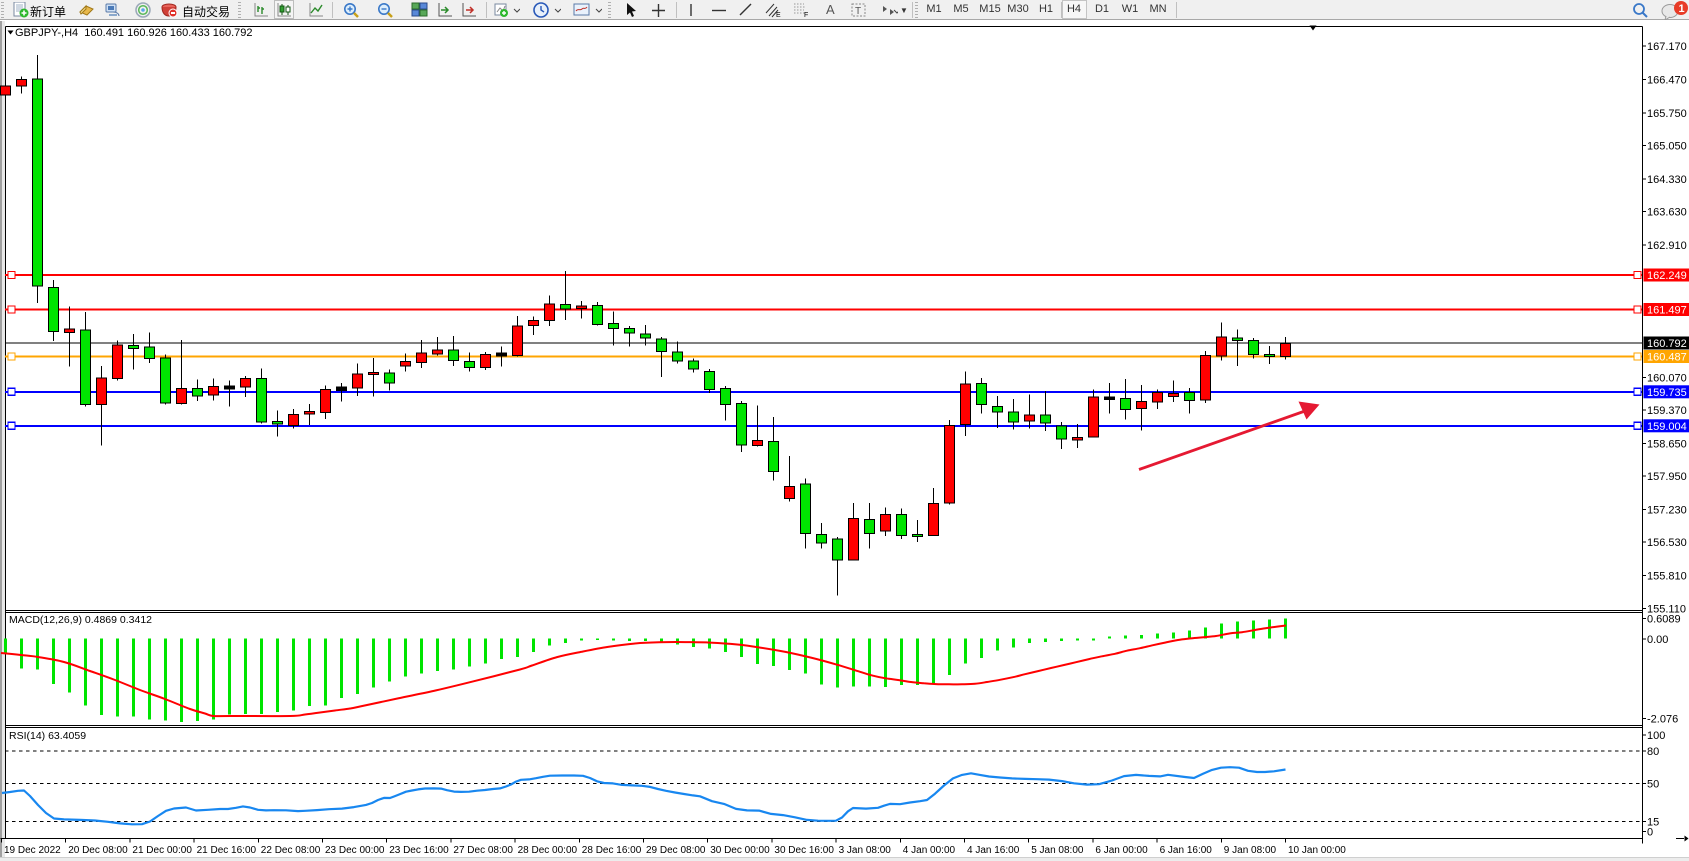 The width and height of the screenshot is (1689, 861). I want to click on svg-text: 50, so click(1653, 785).